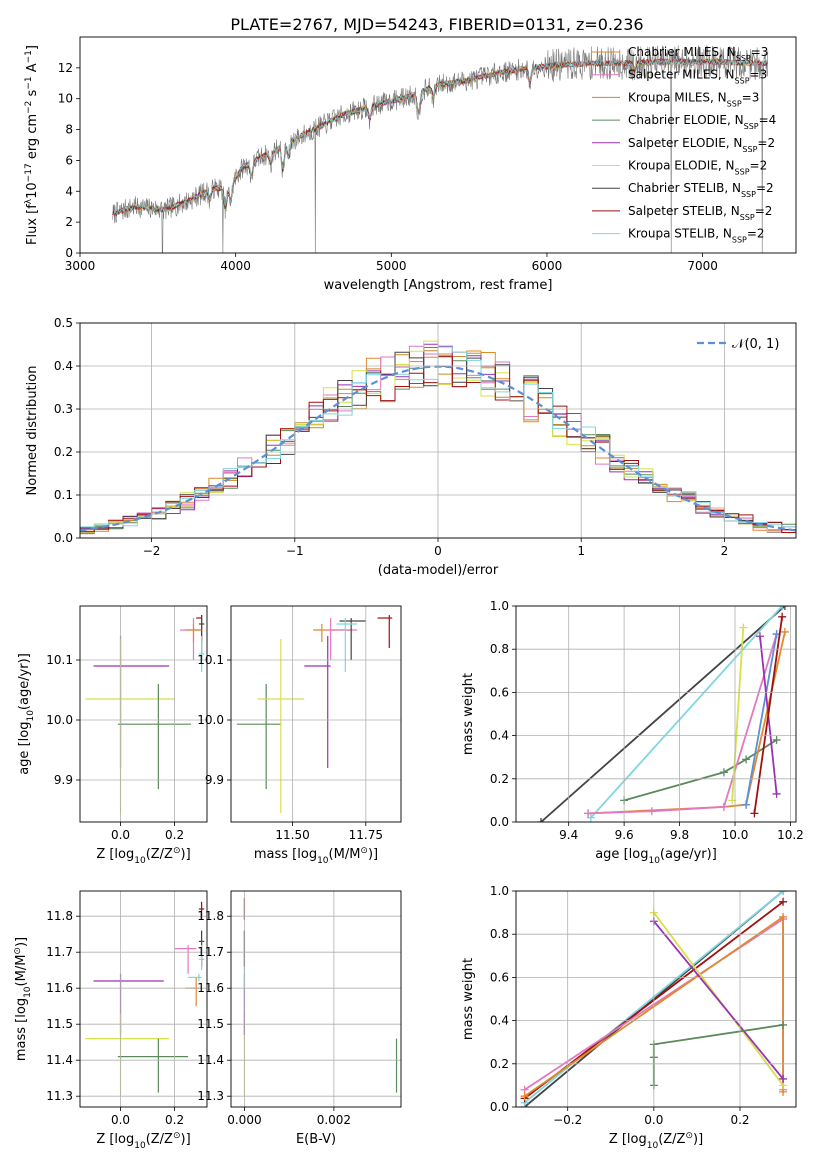 Image resolution: width=819 pixels, height=1170 pixels. I want to click on x-axis-label: Z [log10(Z/Z⊙)], so click(143, 856).